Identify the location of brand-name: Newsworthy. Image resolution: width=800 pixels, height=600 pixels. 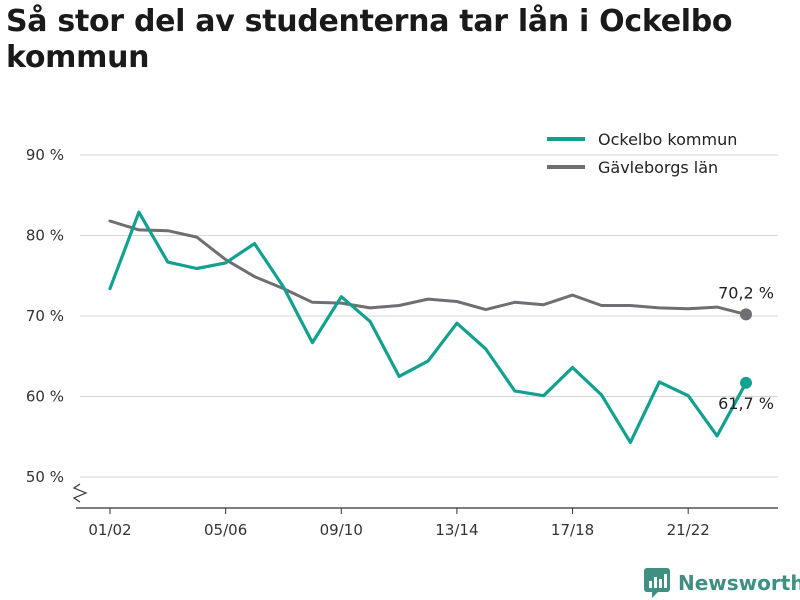
(739, 583).